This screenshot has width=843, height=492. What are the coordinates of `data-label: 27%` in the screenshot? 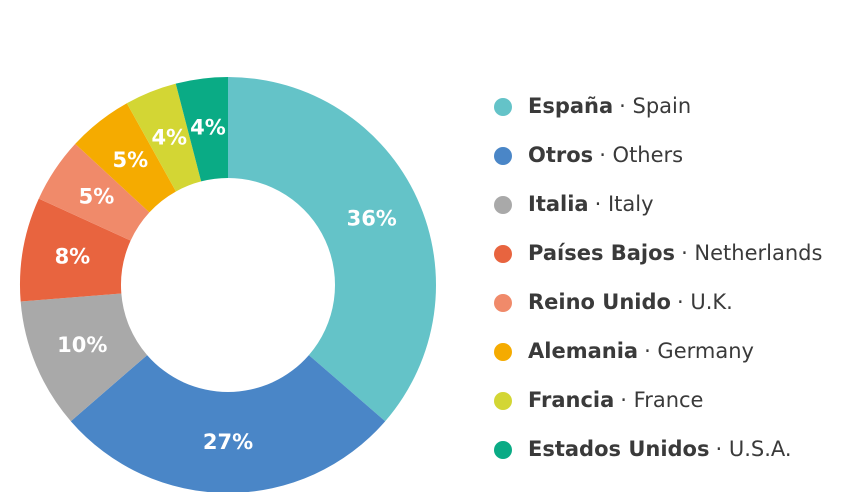 It's located at (228, 442).